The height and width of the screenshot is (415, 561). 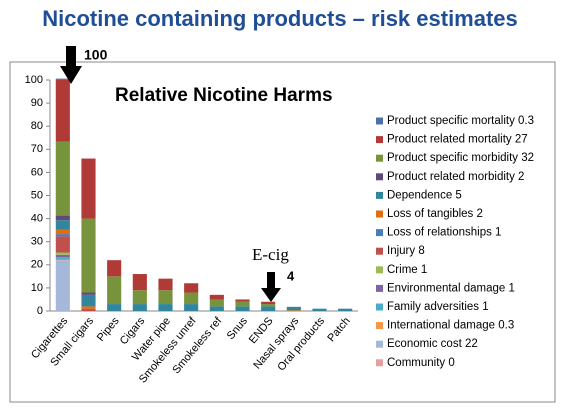 What do you see at coordinates (37, 195) in the screenshot?
I see `y-tick-label: 50` at bounding box center [37, 195].